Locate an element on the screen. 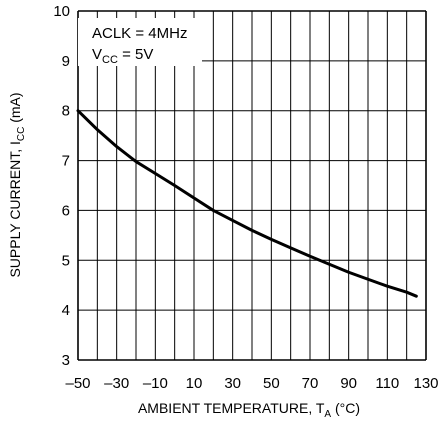 The width and height of the screenshot is (442, 421). x-tick-label: 70 is located at coordinates (310, 383).